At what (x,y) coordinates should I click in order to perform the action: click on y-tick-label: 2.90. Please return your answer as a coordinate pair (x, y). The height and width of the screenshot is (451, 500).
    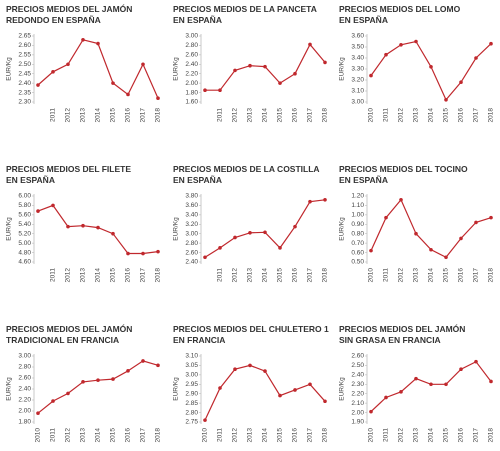
    Looking at the image, I should click on (191, 393).